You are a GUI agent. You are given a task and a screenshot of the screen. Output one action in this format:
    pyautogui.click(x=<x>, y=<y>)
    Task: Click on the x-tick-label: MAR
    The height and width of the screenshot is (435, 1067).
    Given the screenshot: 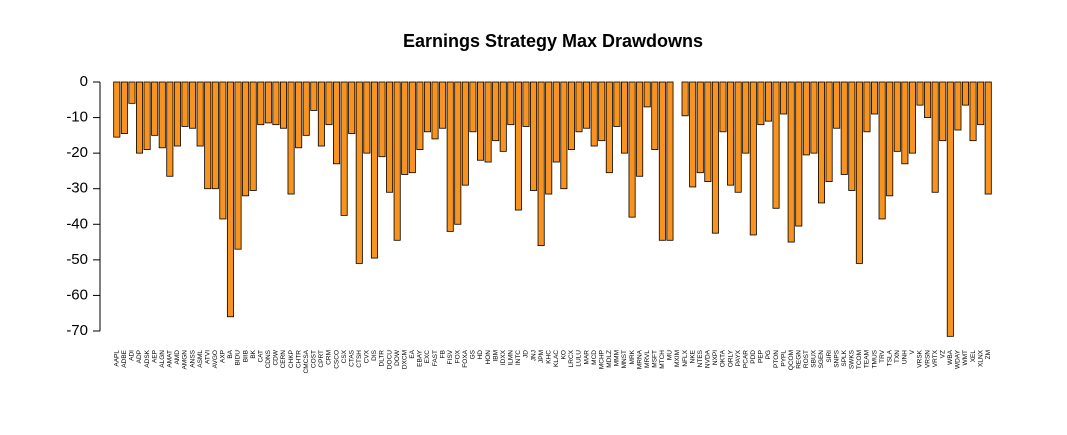 What is the action you would take?
    pyautogui.click(x=586, y=357)
    